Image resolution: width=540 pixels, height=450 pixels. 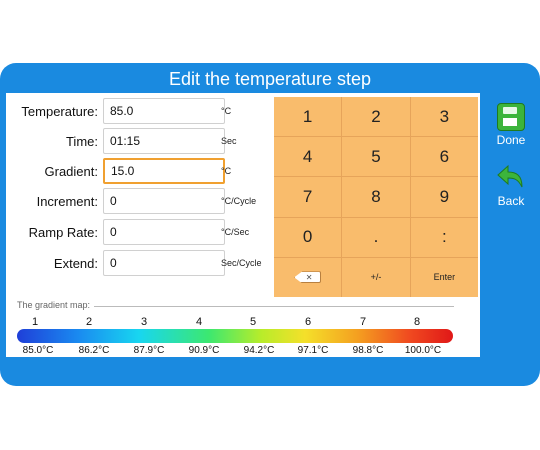 I want to click on well-number: 3, so click(x=144, y=322).